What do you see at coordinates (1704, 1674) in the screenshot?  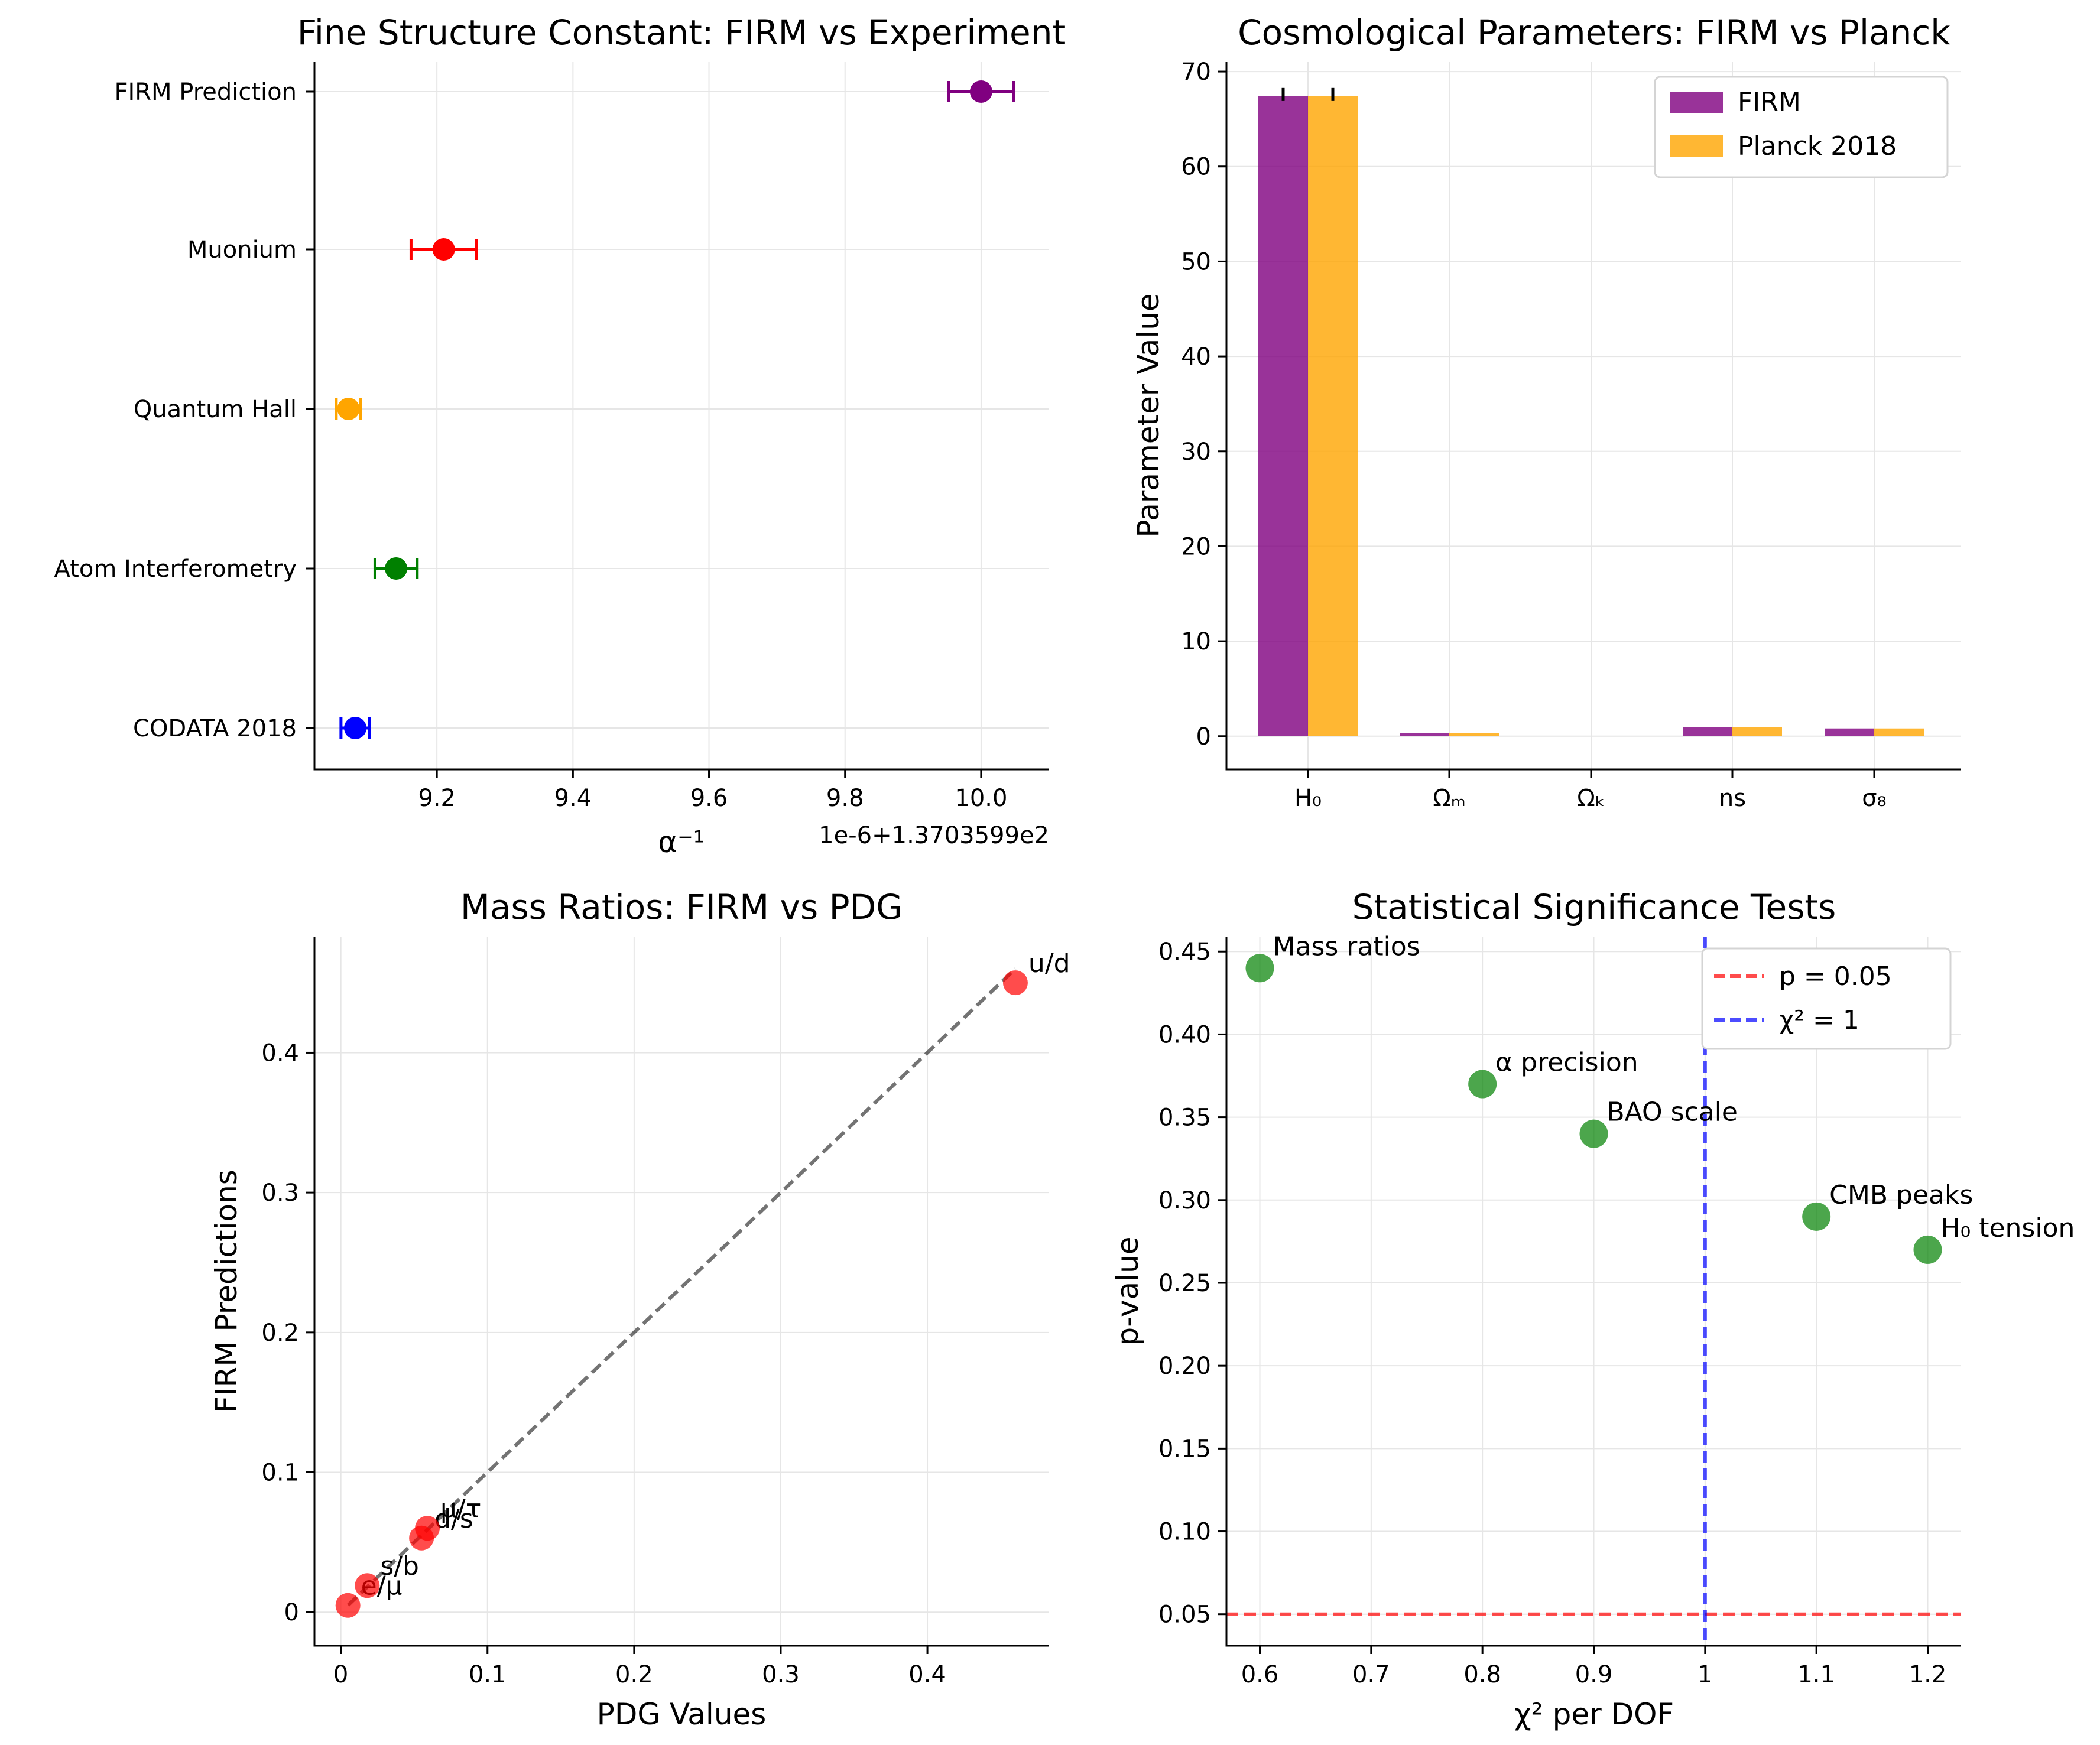 I see `significance-x-tick-label: 1` at bounding box center [1704, 1674].